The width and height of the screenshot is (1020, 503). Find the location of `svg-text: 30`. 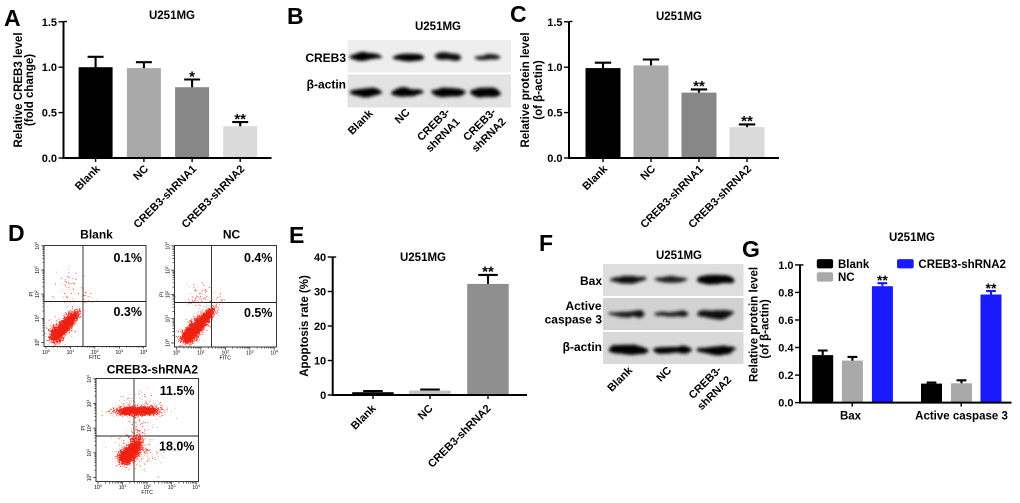

svg-text: 30 is located at coordinates (320, 293).